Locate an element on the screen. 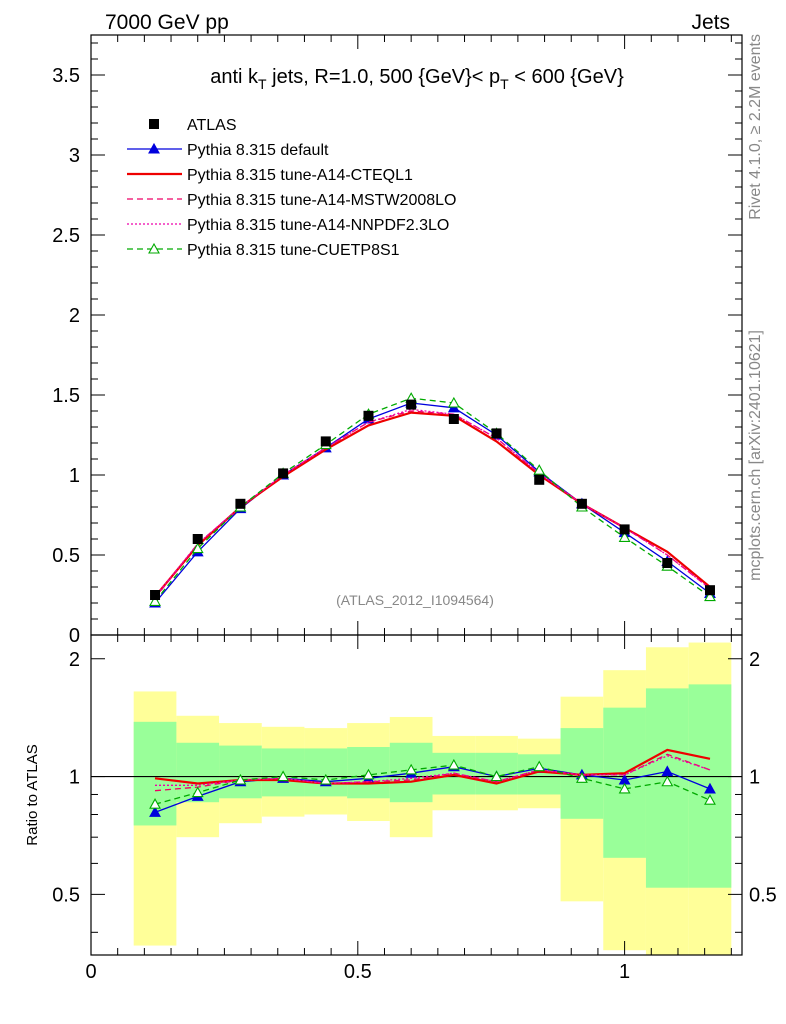  legend-label-pythia-8-315-default: Pythia 8.315 default is located at coordinates (258, 150).